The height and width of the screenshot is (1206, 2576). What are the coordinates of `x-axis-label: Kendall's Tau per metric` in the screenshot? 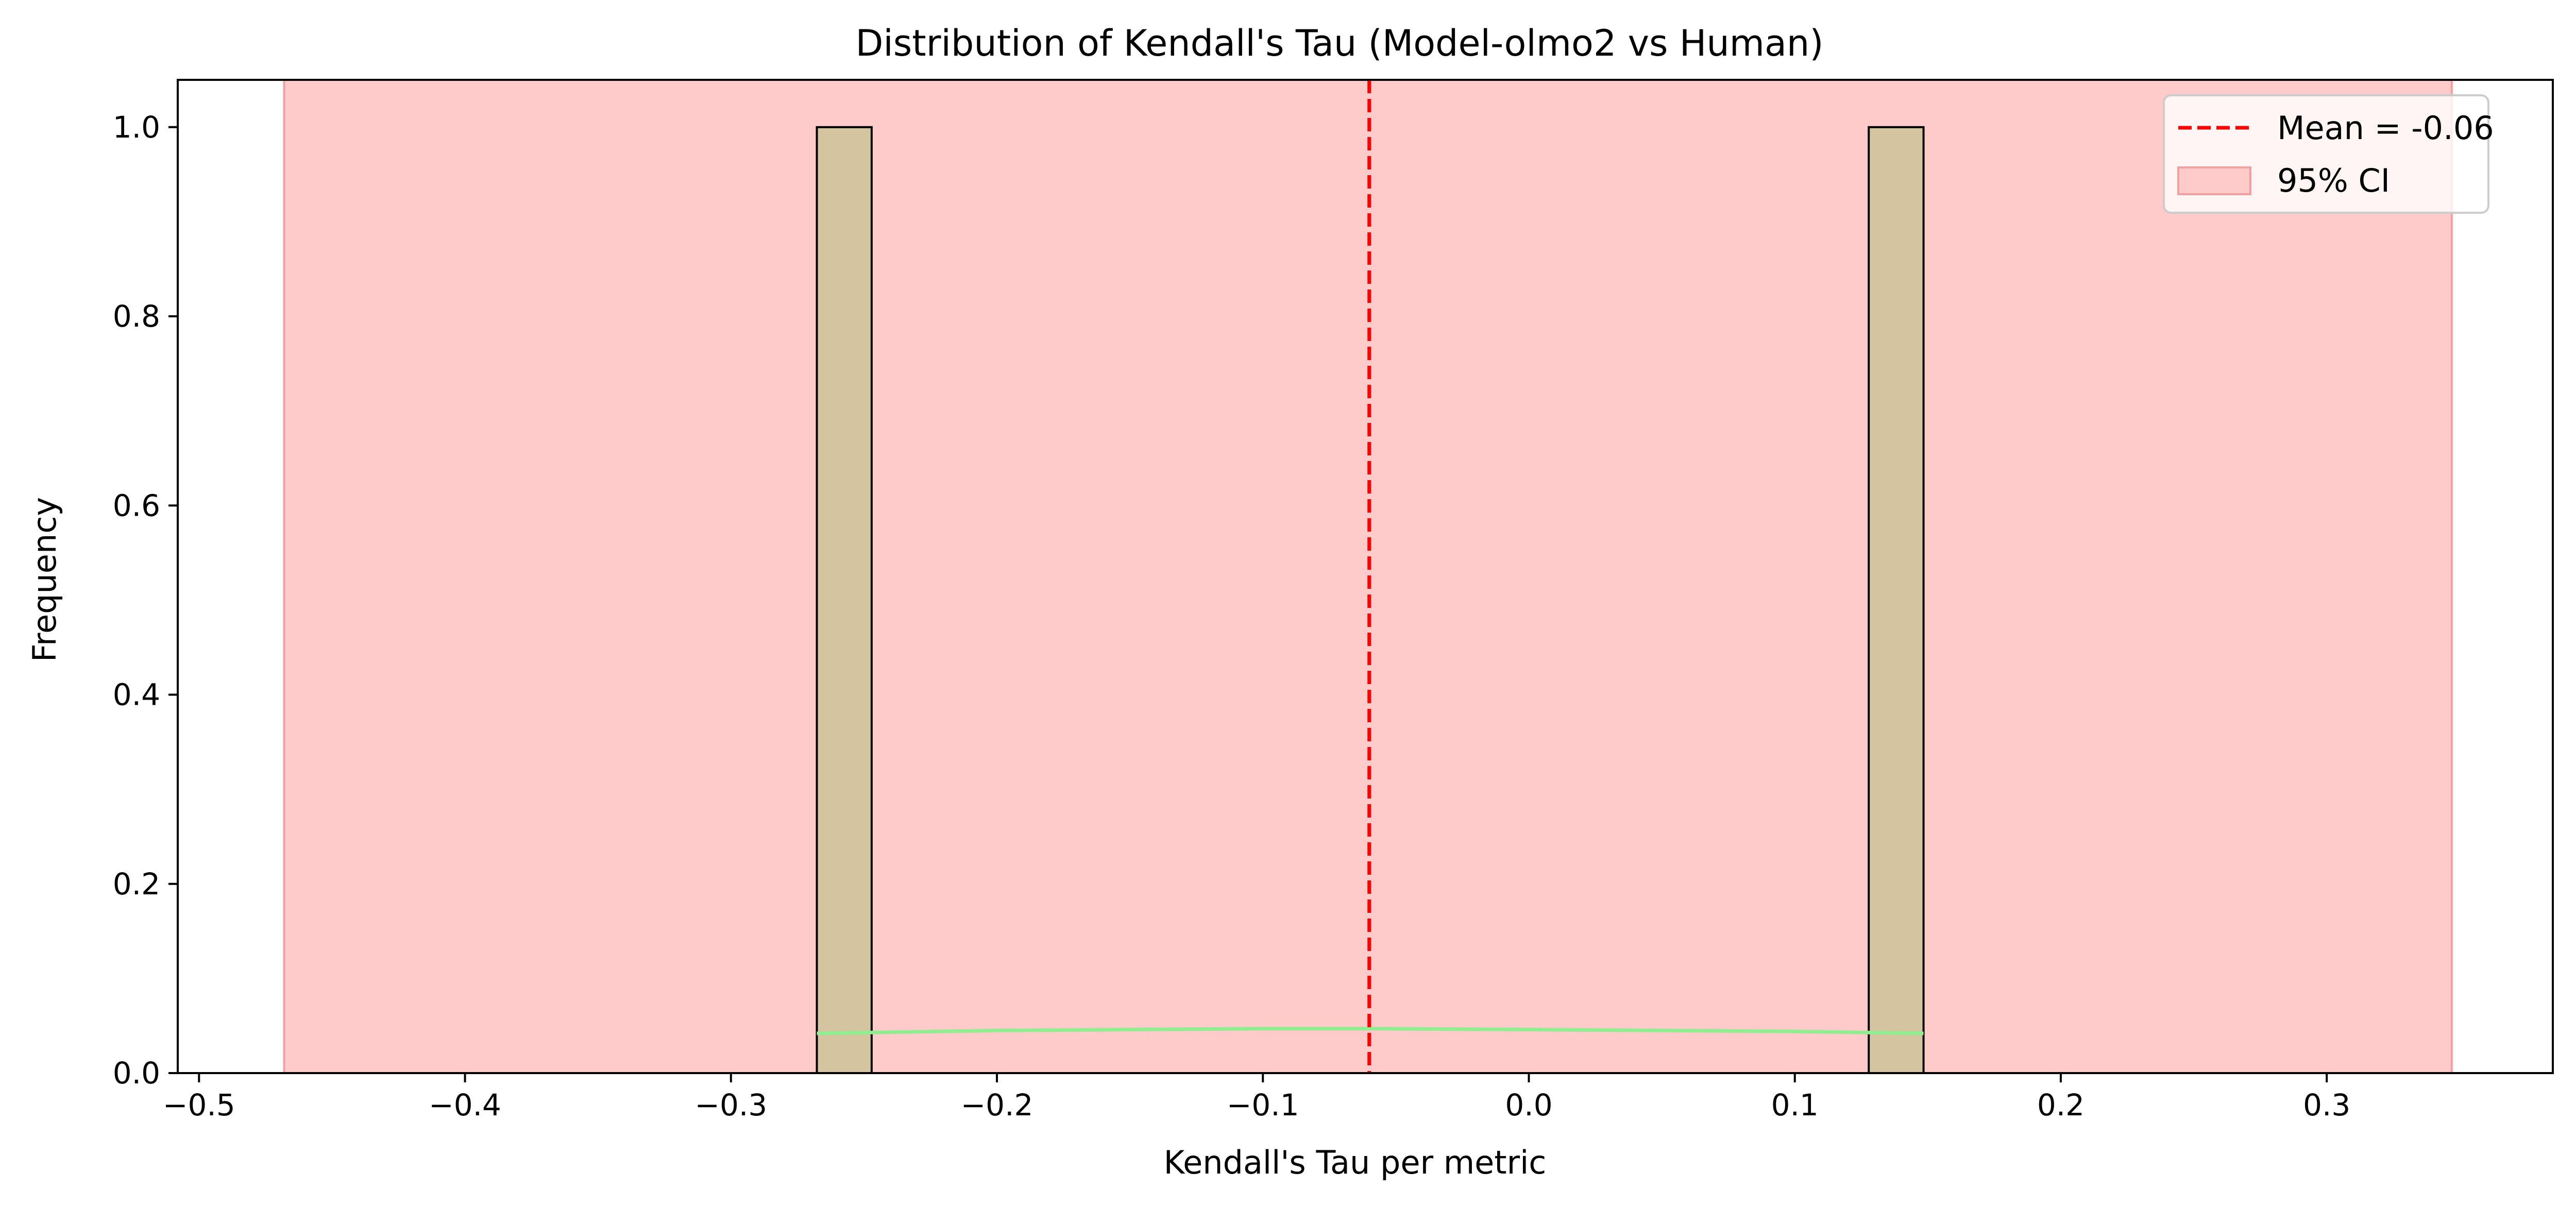 It's located at (1356, 1162).